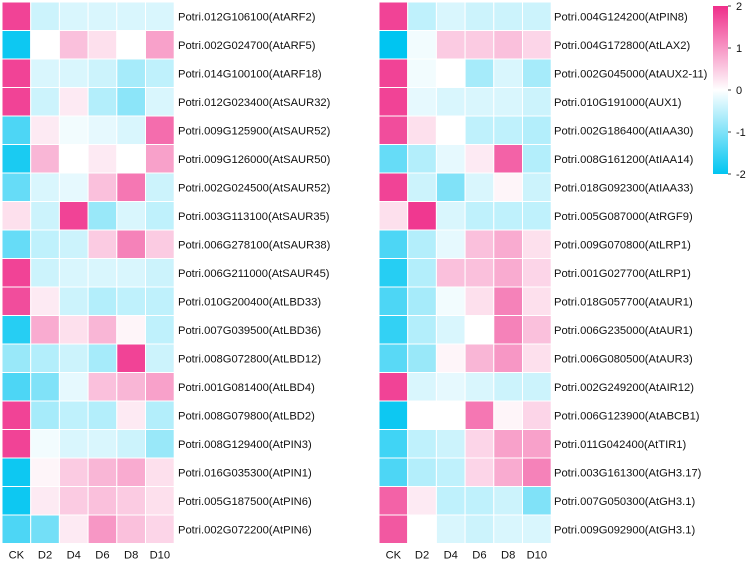 The width and height of the screenshot is (747, 564). What do you see at coordinates (622, 245) in the screenshot?
I see `row-label: Potri.009G070800(AtLRP1)` at bounding box center [622, 245].